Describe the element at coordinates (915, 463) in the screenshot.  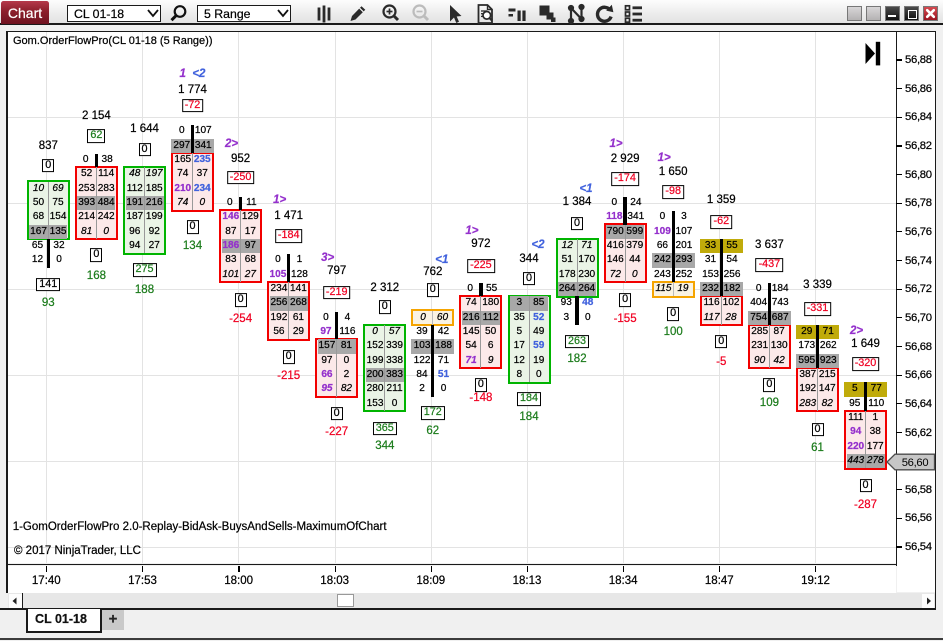
I see `svg-text: 56,60` at that location.